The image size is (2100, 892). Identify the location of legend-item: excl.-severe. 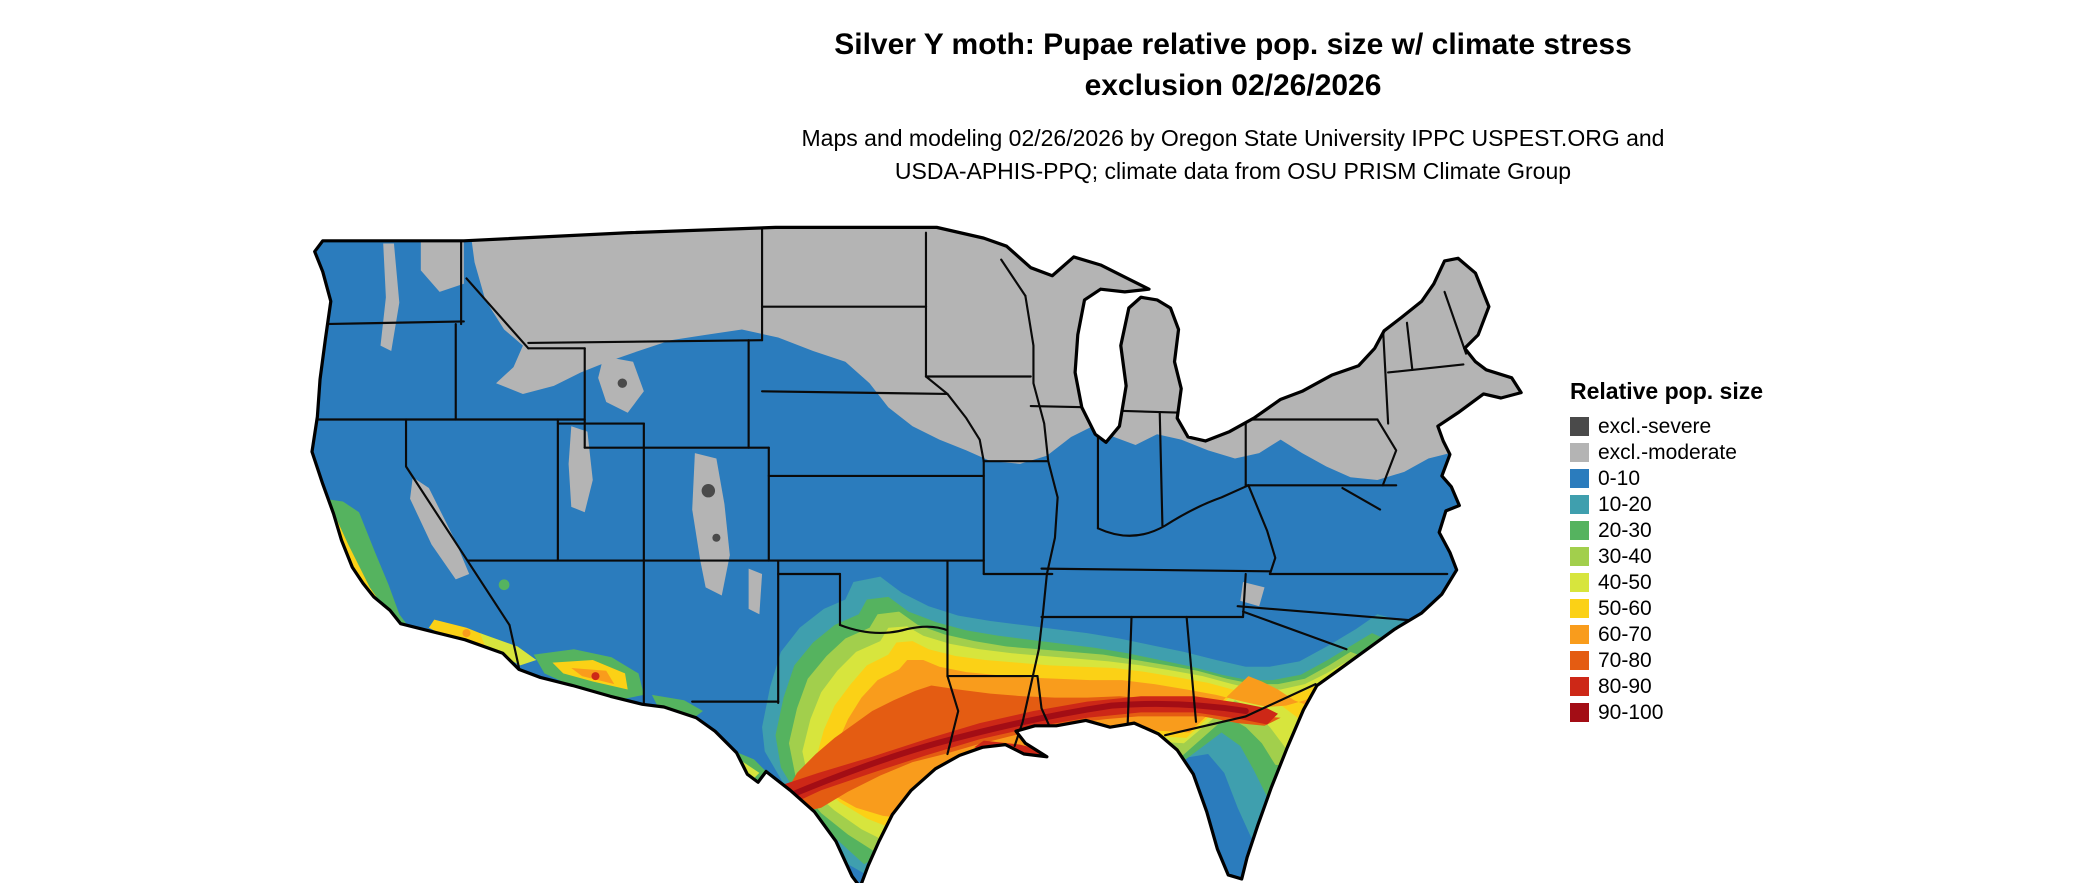
(1666, 426).